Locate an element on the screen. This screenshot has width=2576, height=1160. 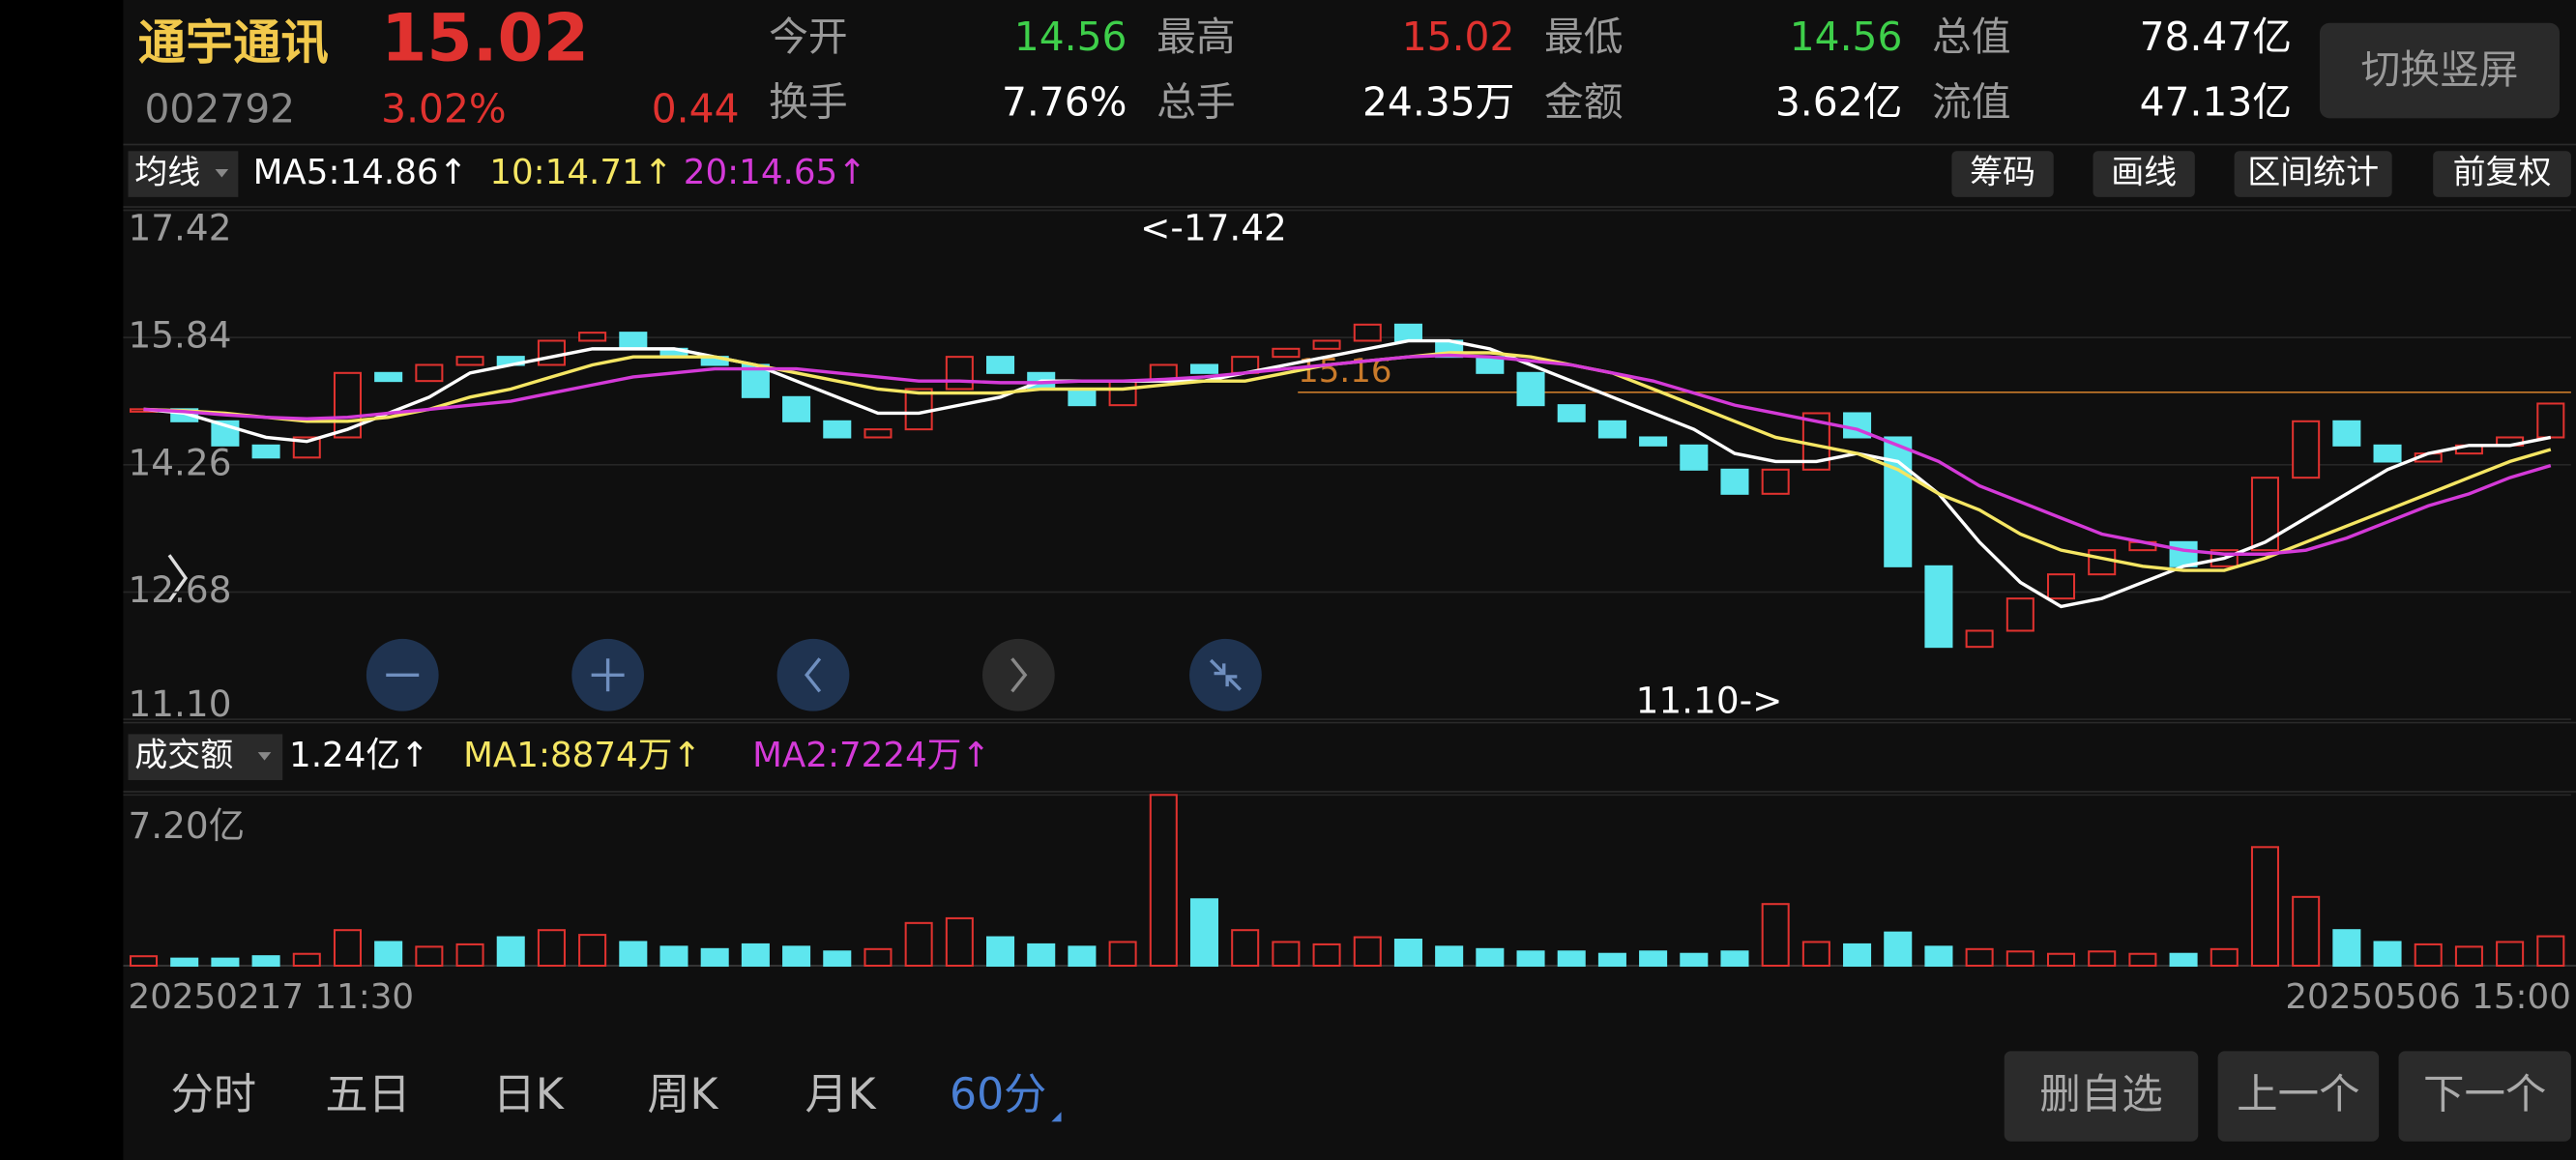
stat-value: 24.35万 is located at coordinates (1438, 103).